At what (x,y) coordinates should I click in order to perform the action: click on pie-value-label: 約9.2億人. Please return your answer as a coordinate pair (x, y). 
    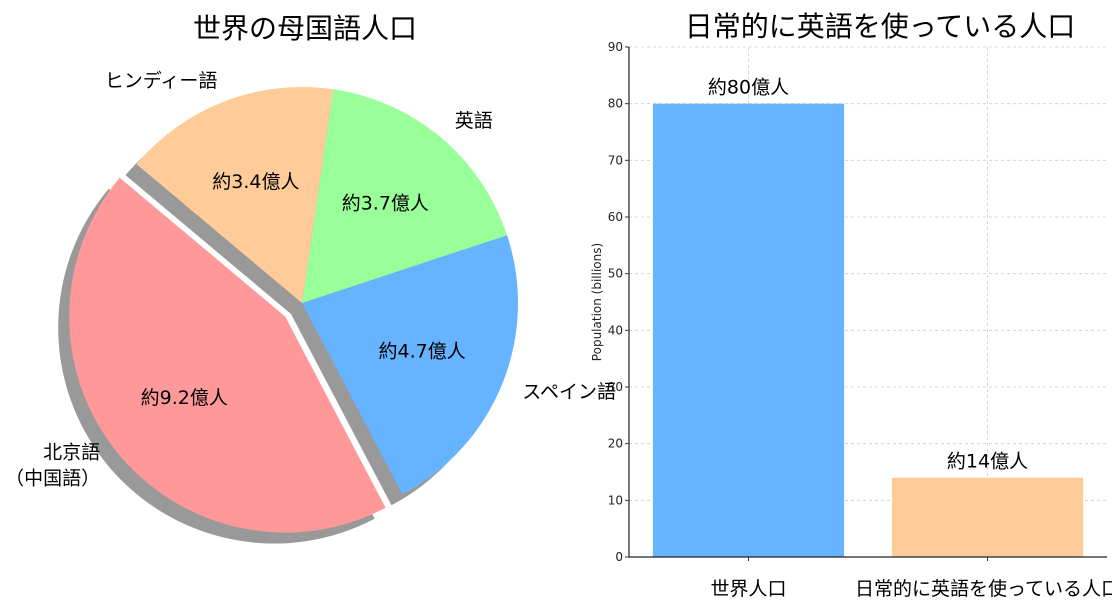
    Looking at the image, I should click on (184, 398).